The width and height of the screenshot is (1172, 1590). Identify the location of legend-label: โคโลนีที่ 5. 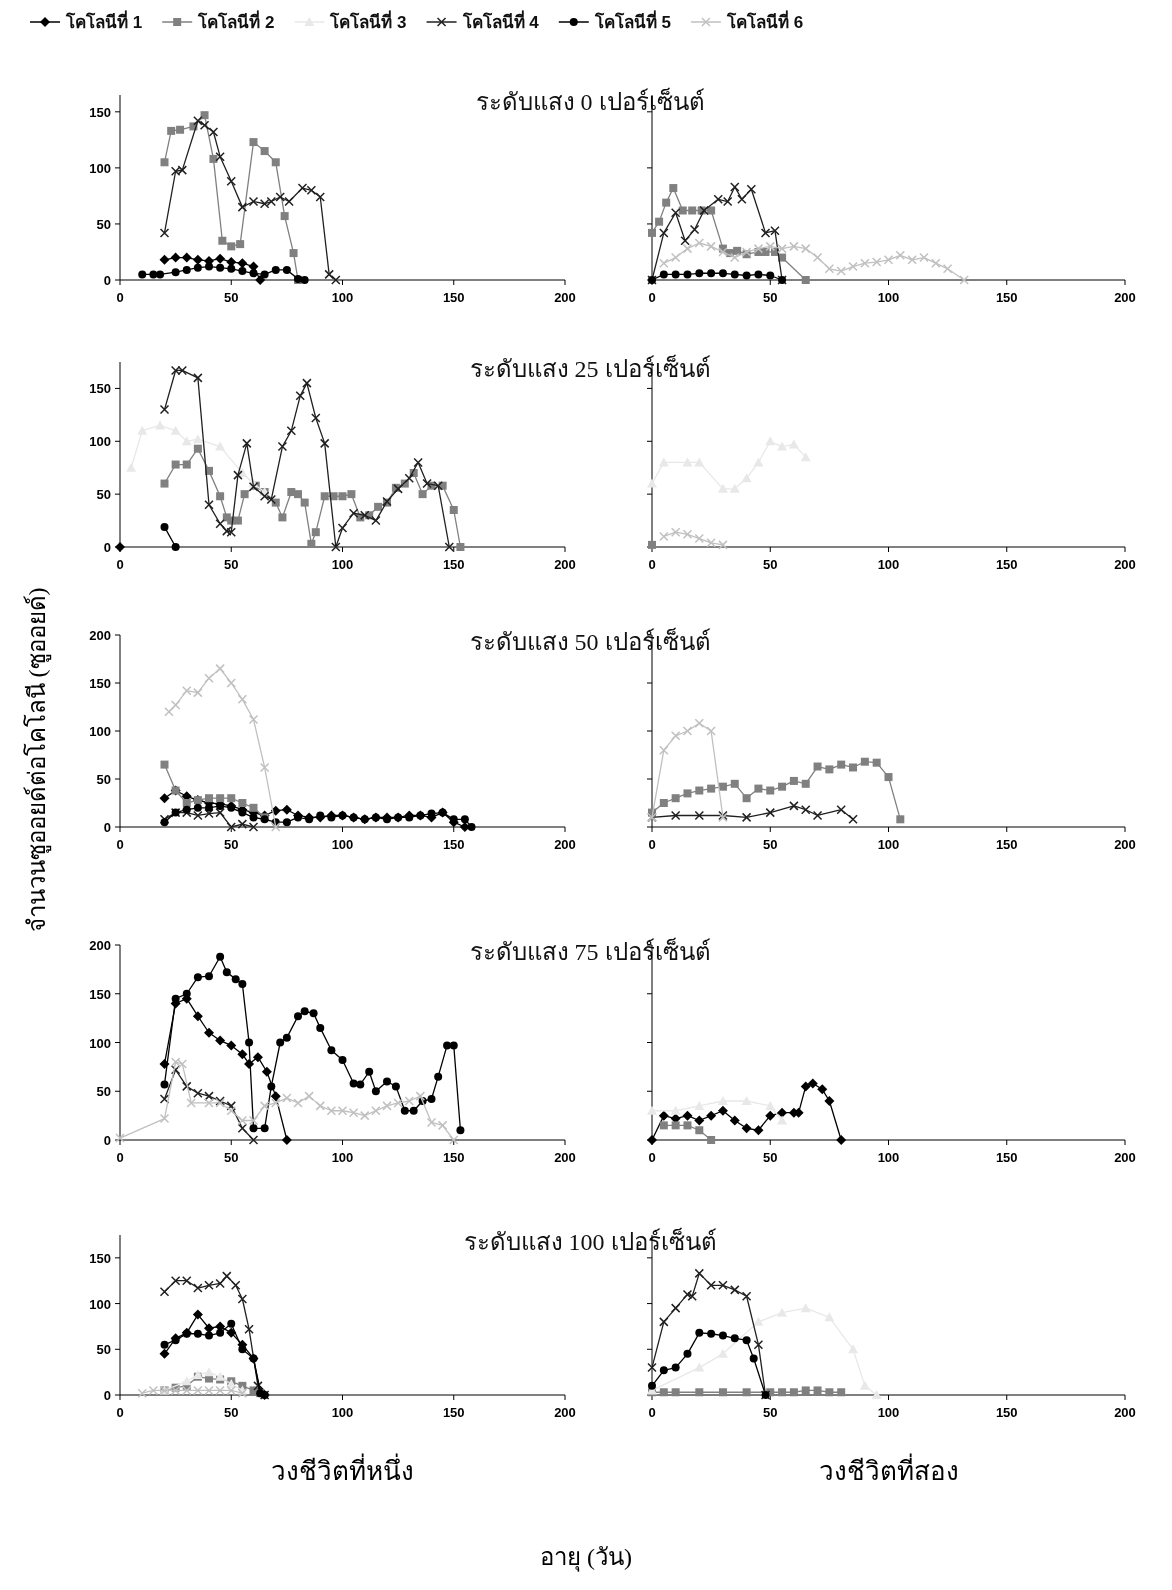
(632, 21).